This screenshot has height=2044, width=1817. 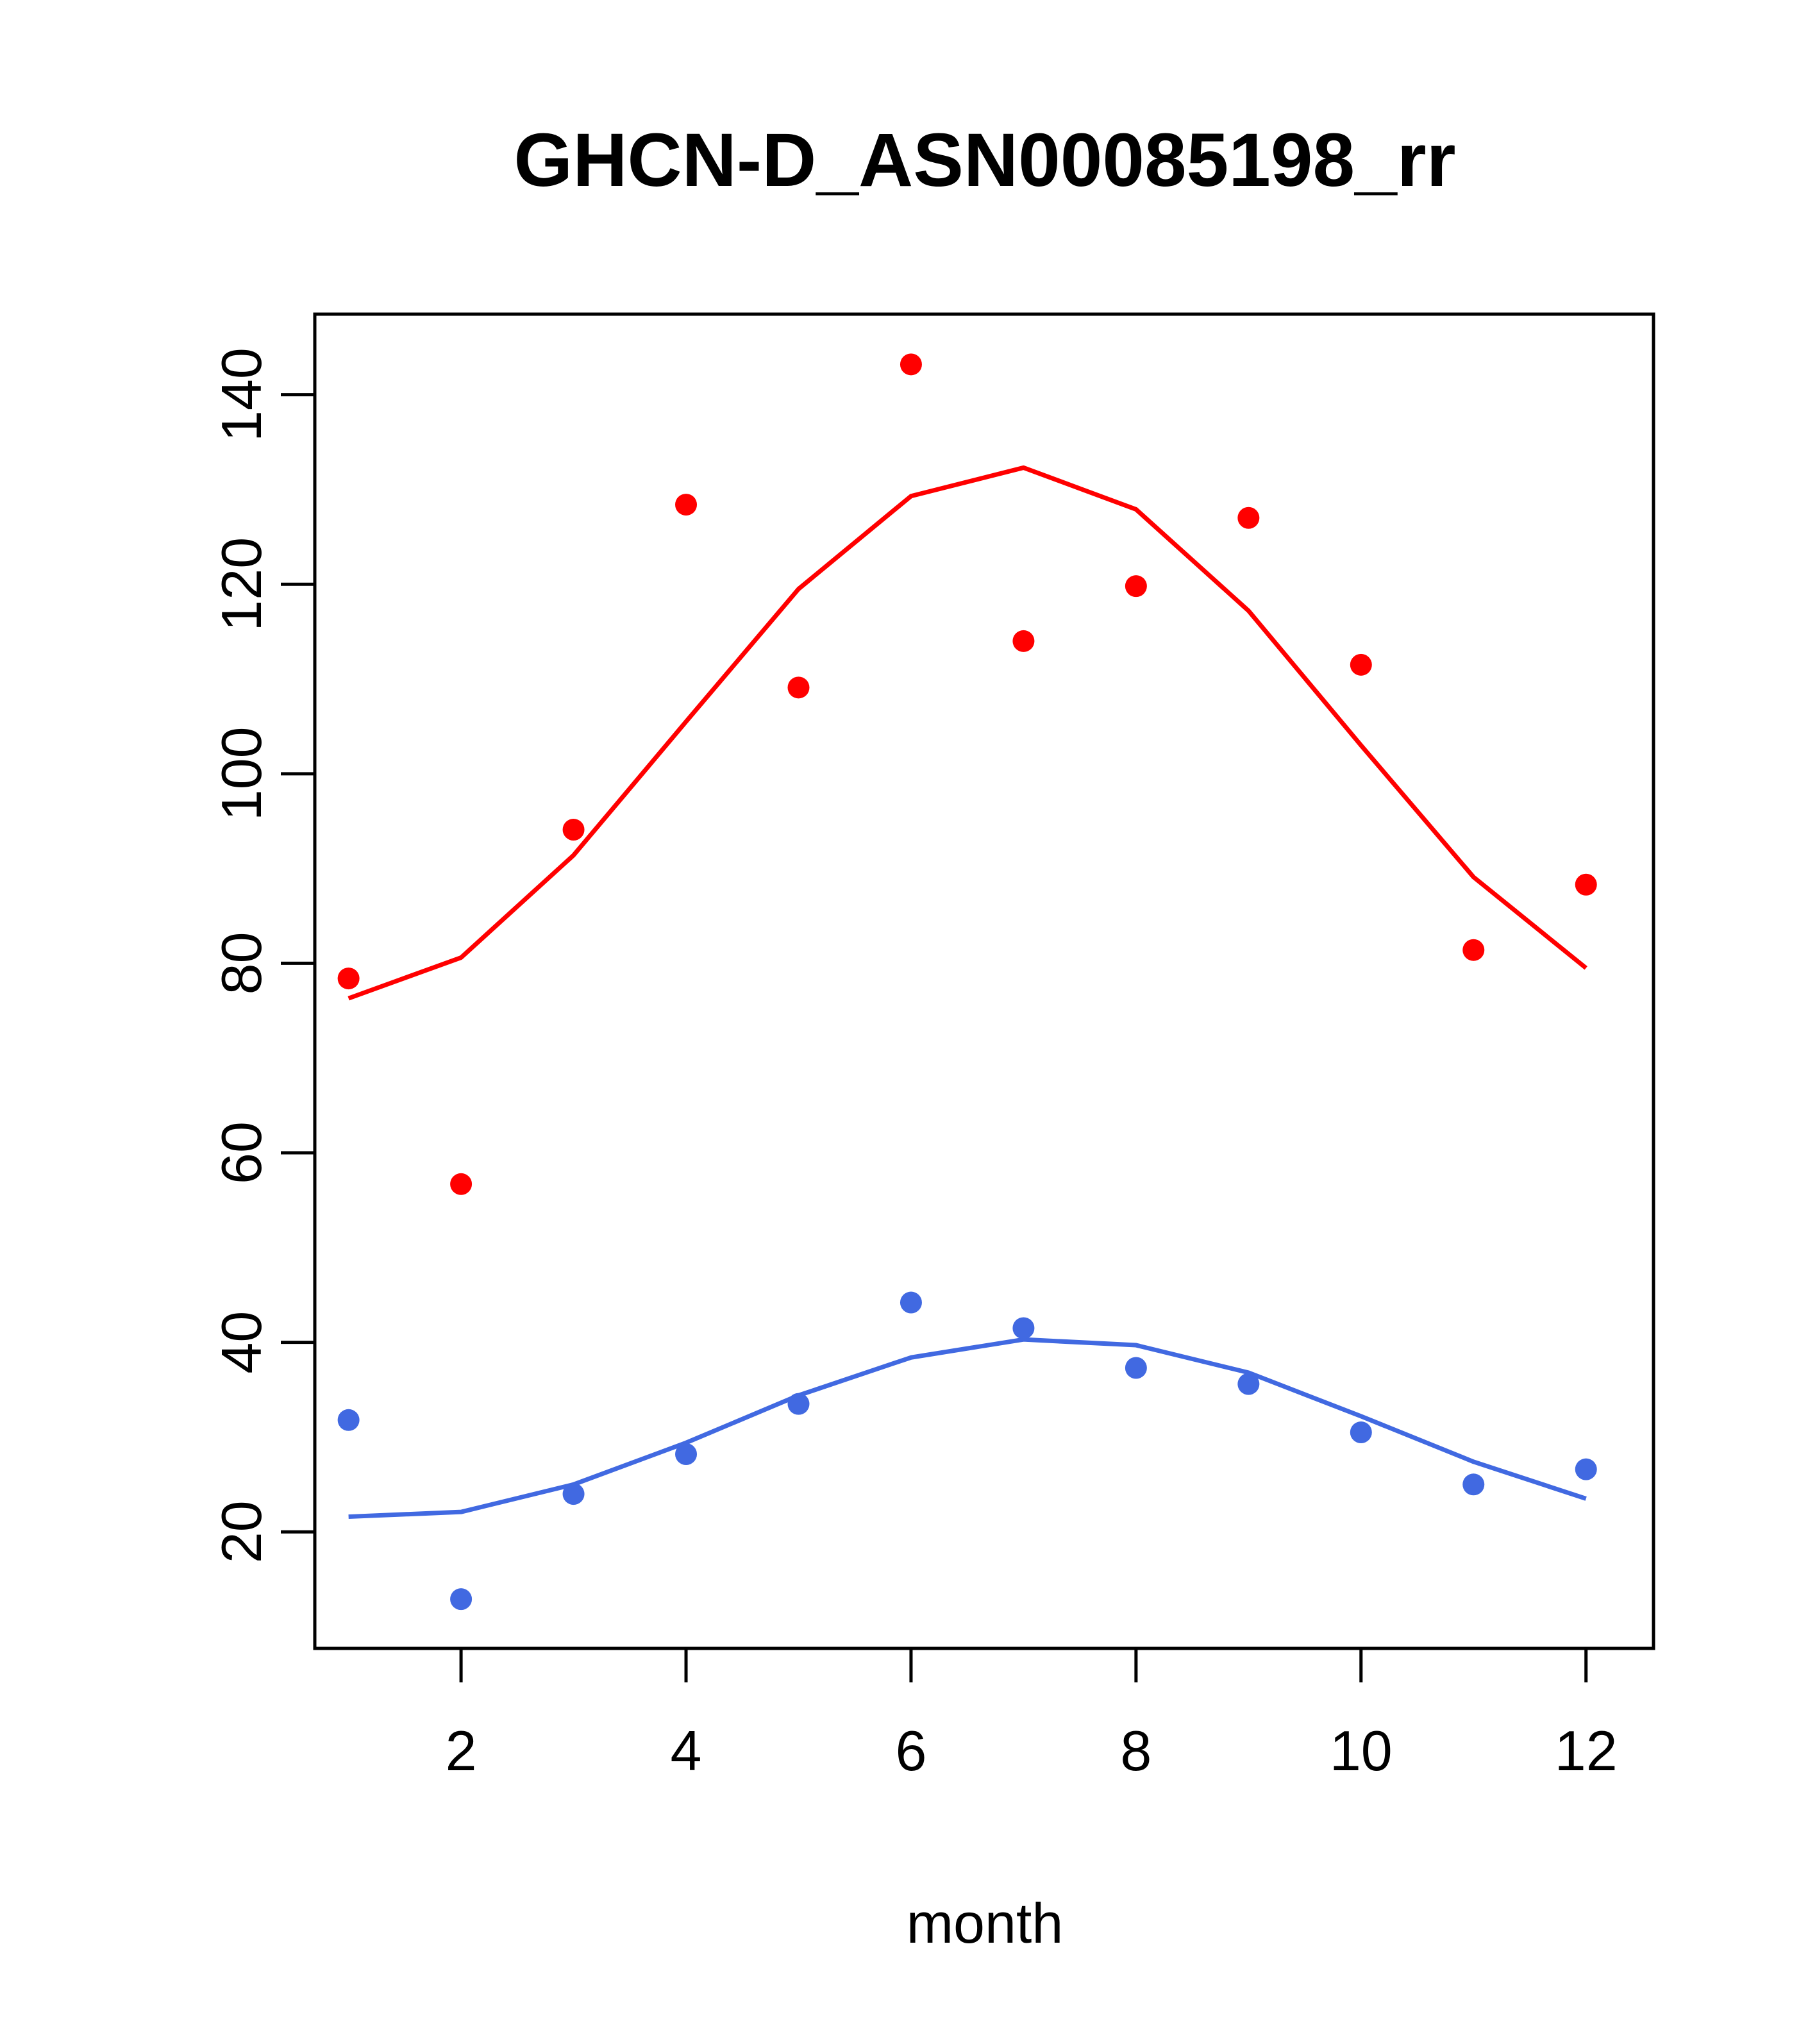 I want to click on y-tick-label: 140, so click(x=242, y=395).